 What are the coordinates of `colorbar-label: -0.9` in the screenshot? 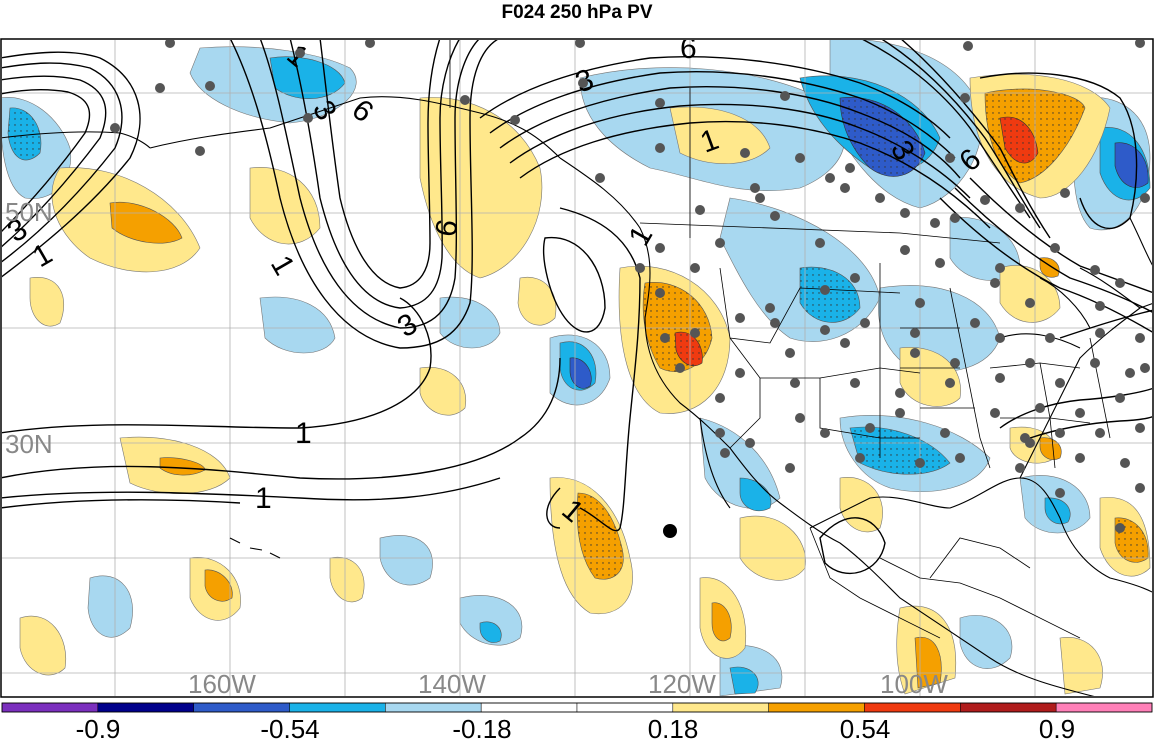 It's located at (98, 726).